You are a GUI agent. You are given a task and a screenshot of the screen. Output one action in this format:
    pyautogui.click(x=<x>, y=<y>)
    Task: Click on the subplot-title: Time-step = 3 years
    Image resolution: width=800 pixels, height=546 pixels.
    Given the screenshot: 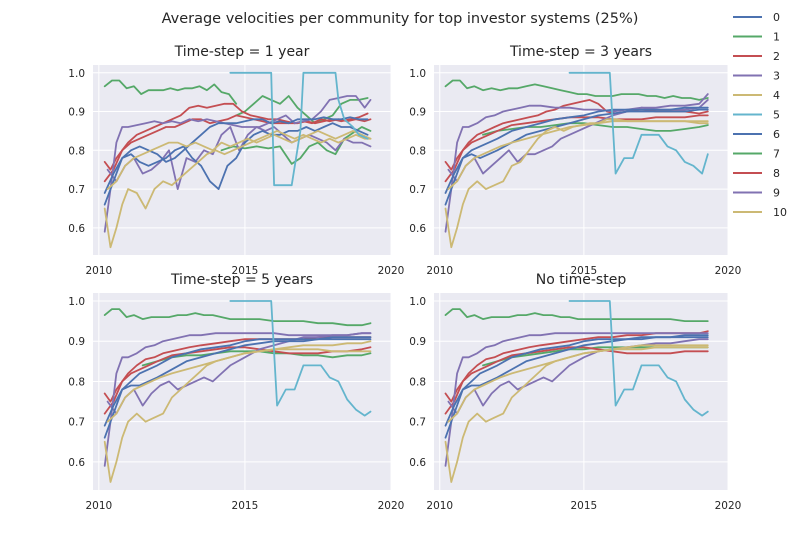 What is the action you would take?
    pyautogui.click(x=580, y=52)
    